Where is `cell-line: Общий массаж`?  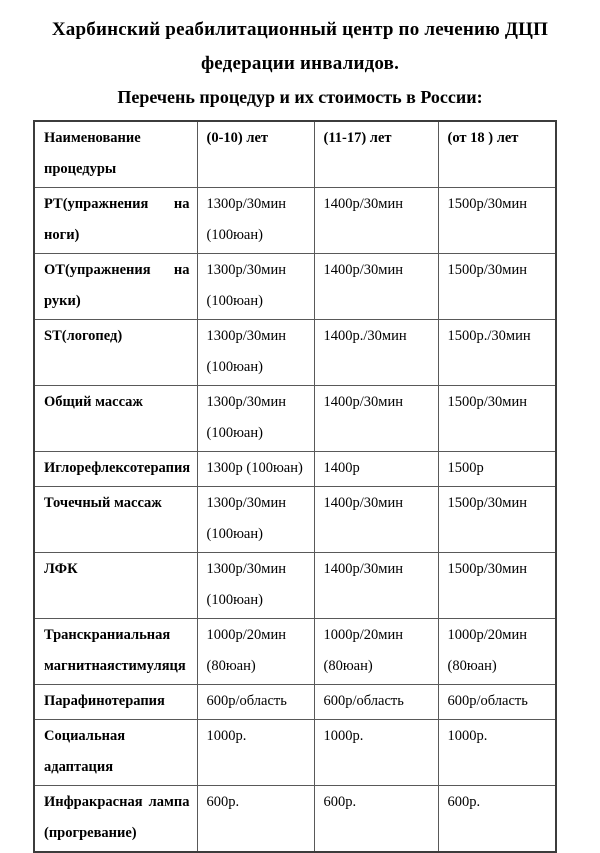 cell-line: Общий массаж is located at coordinates (93, 402).